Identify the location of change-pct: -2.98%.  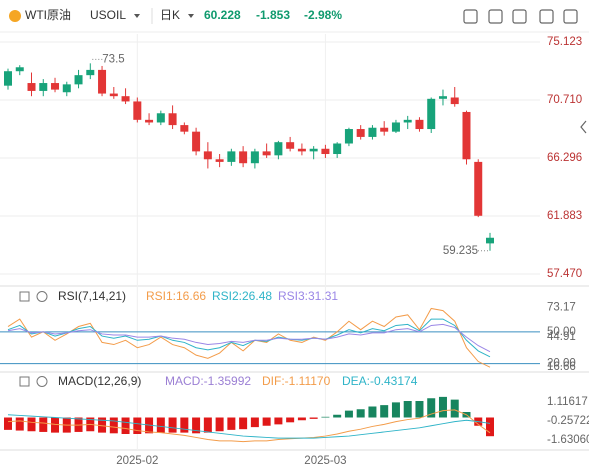
(323, 15).